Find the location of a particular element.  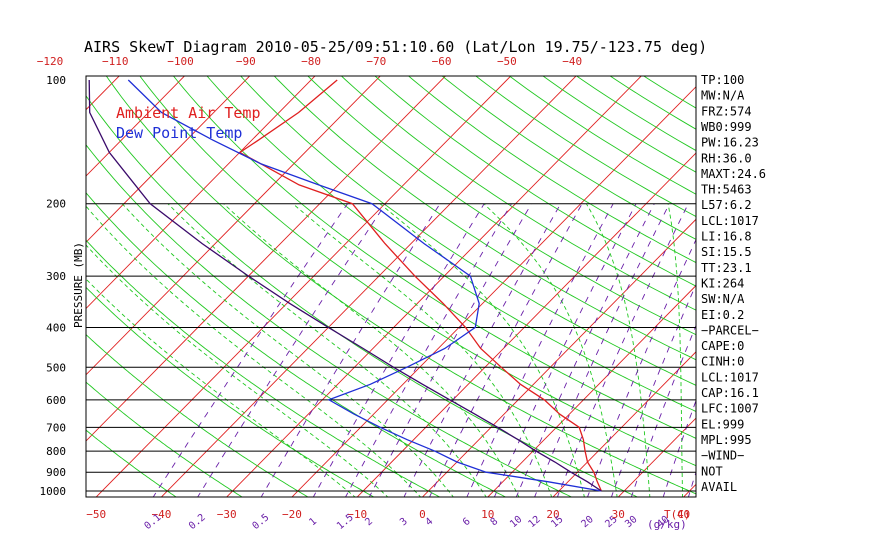

pressure-tick-label: 500 is located at coordinates (56, 367).